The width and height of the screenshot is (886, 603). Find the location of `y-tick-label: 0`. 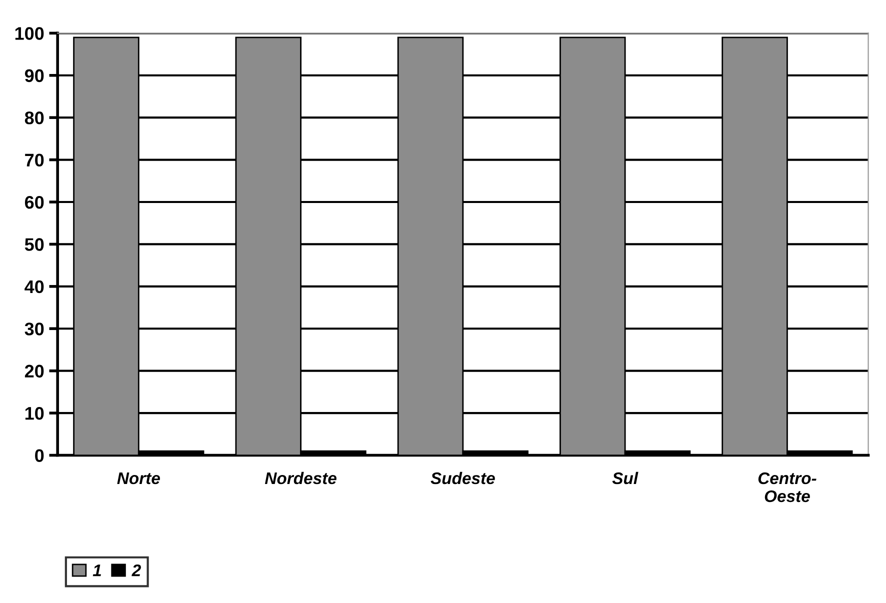

y-tick-label: 0 is located at coordinates (39, 455).